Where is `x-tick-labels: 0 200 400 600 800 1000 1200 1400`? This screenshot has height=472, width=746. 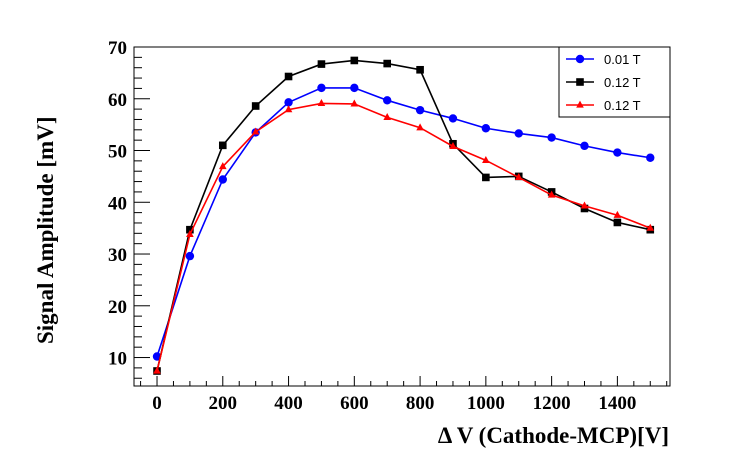
x-tick-labels: 0 200 400 600 800 1000 1200 1400 is located at coordinates (394, 403).